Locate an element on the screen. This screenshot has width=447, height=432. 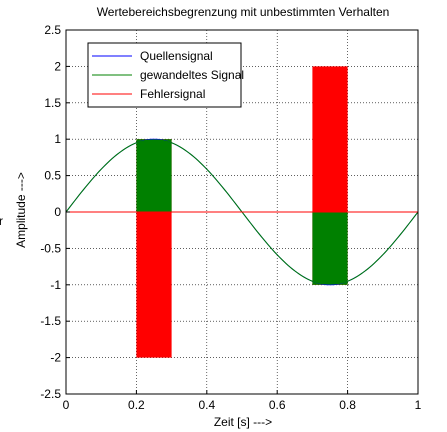
y-tick-label: -2 is located at coordinates (55, 358).